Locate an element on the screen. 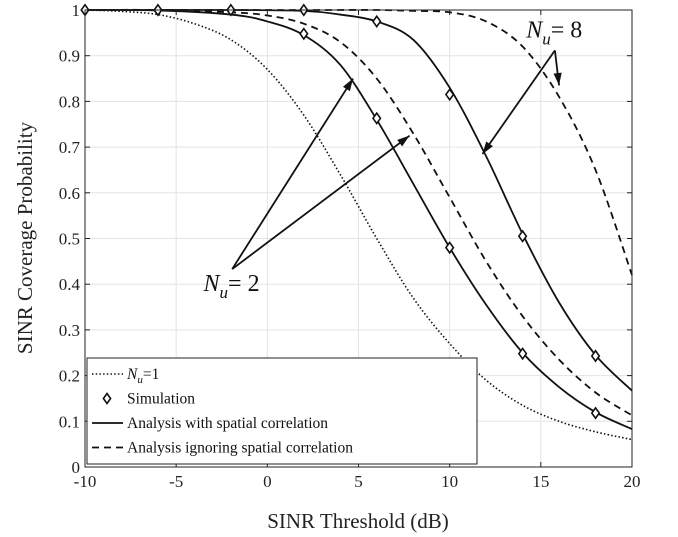 The image size is (678, 537). legend-box is located at coordinates (282, 411).